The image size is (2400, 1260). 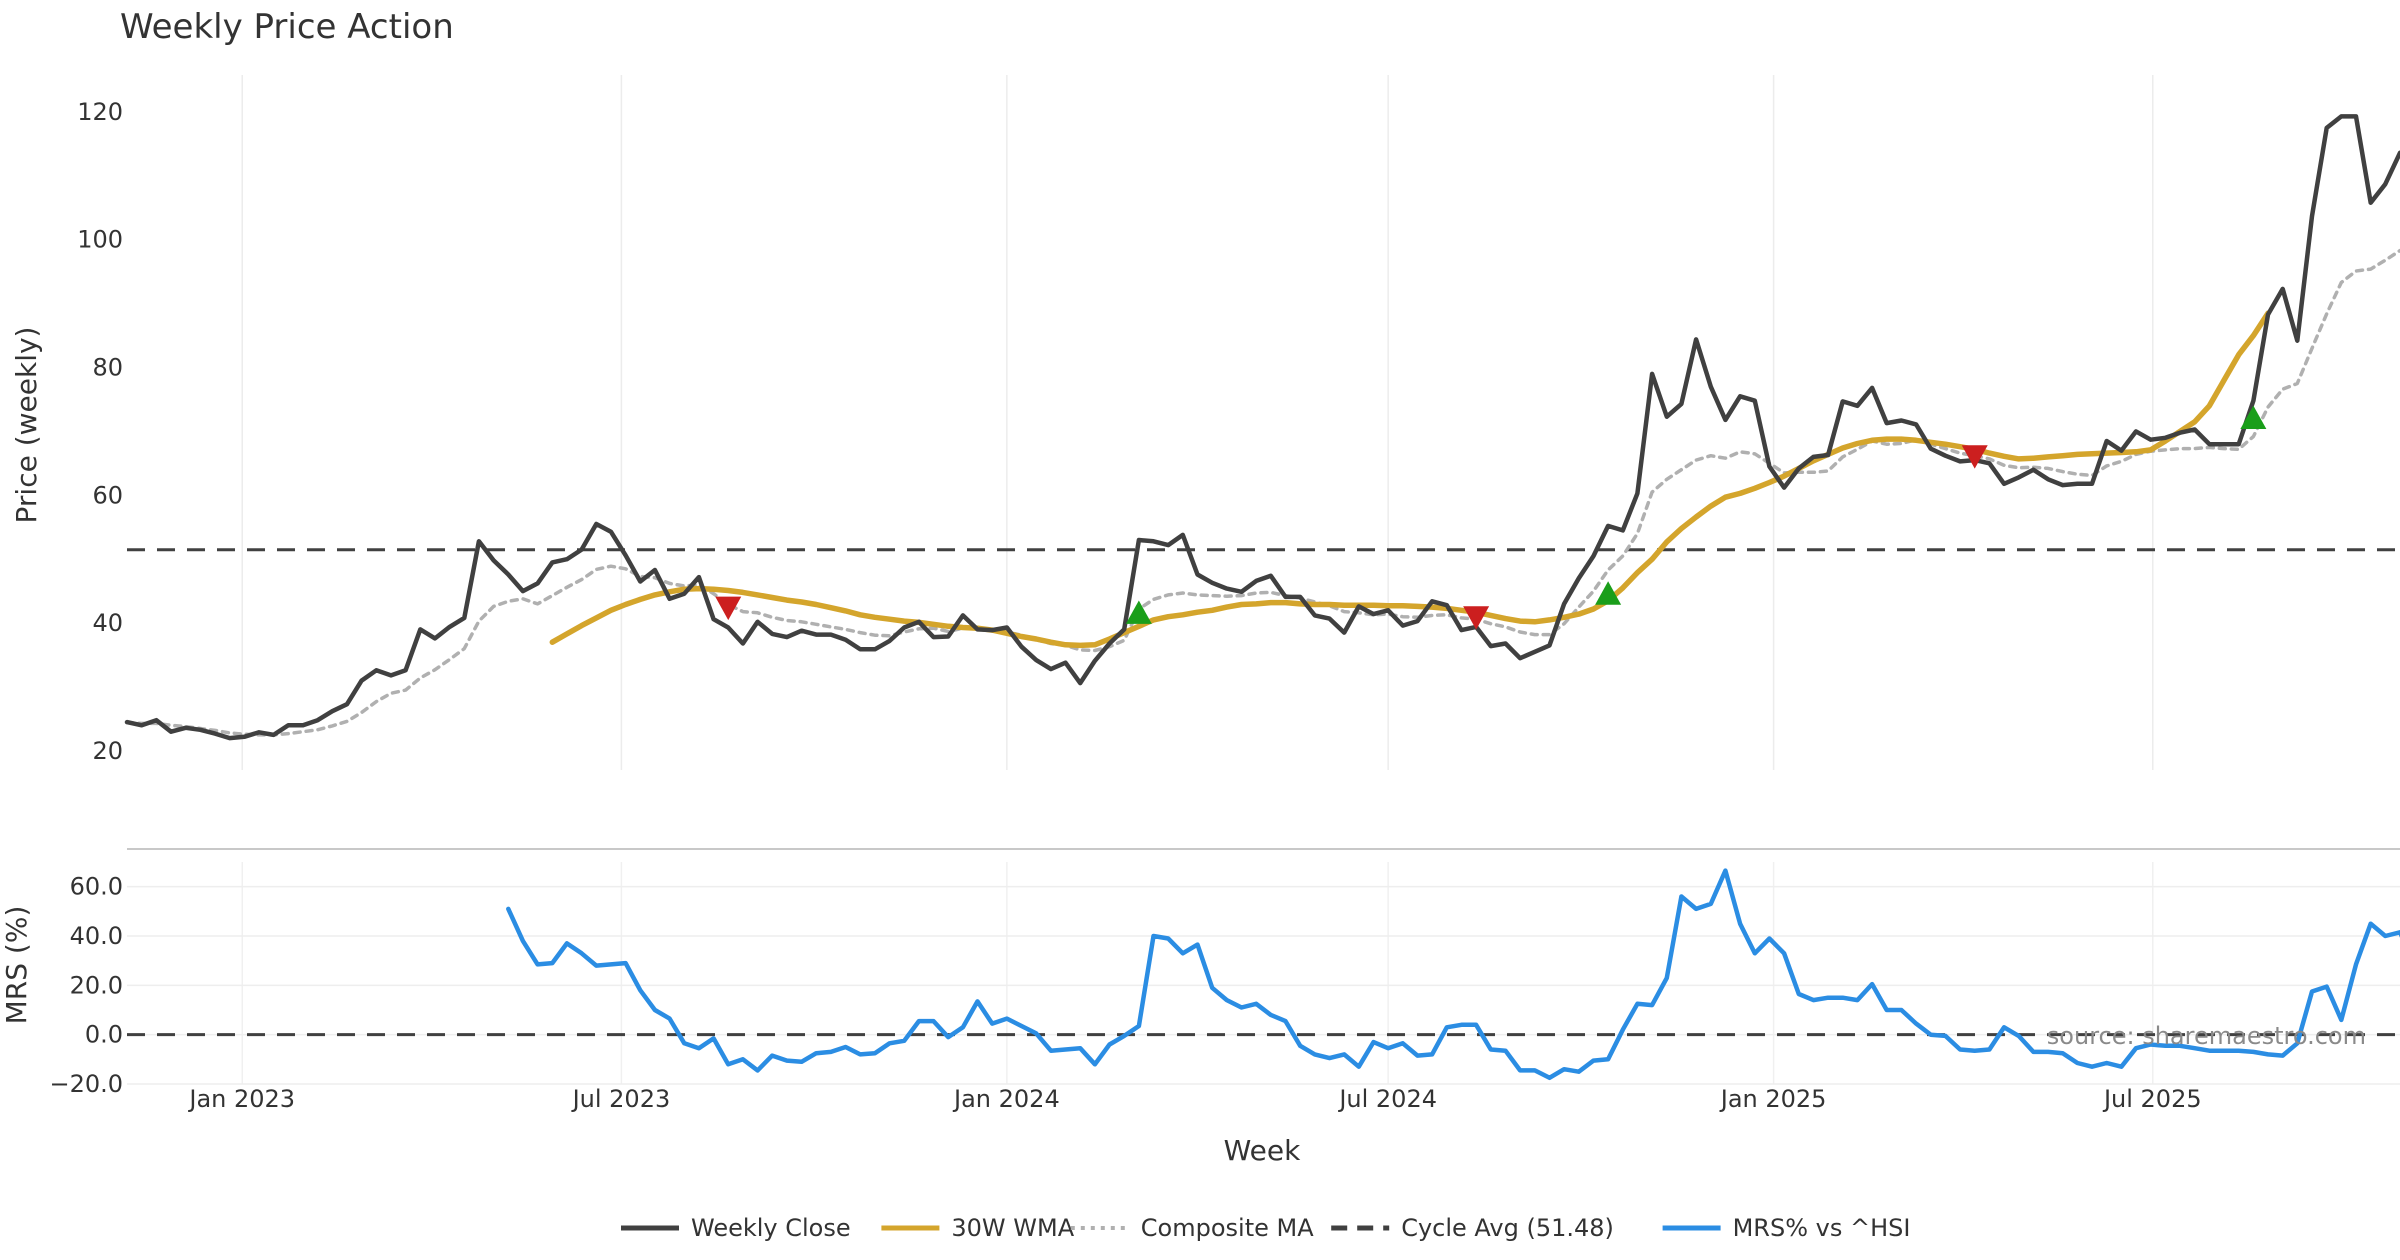 I want to click on x-tick-label: Jan 2024, so click(x=1006, y=1099).